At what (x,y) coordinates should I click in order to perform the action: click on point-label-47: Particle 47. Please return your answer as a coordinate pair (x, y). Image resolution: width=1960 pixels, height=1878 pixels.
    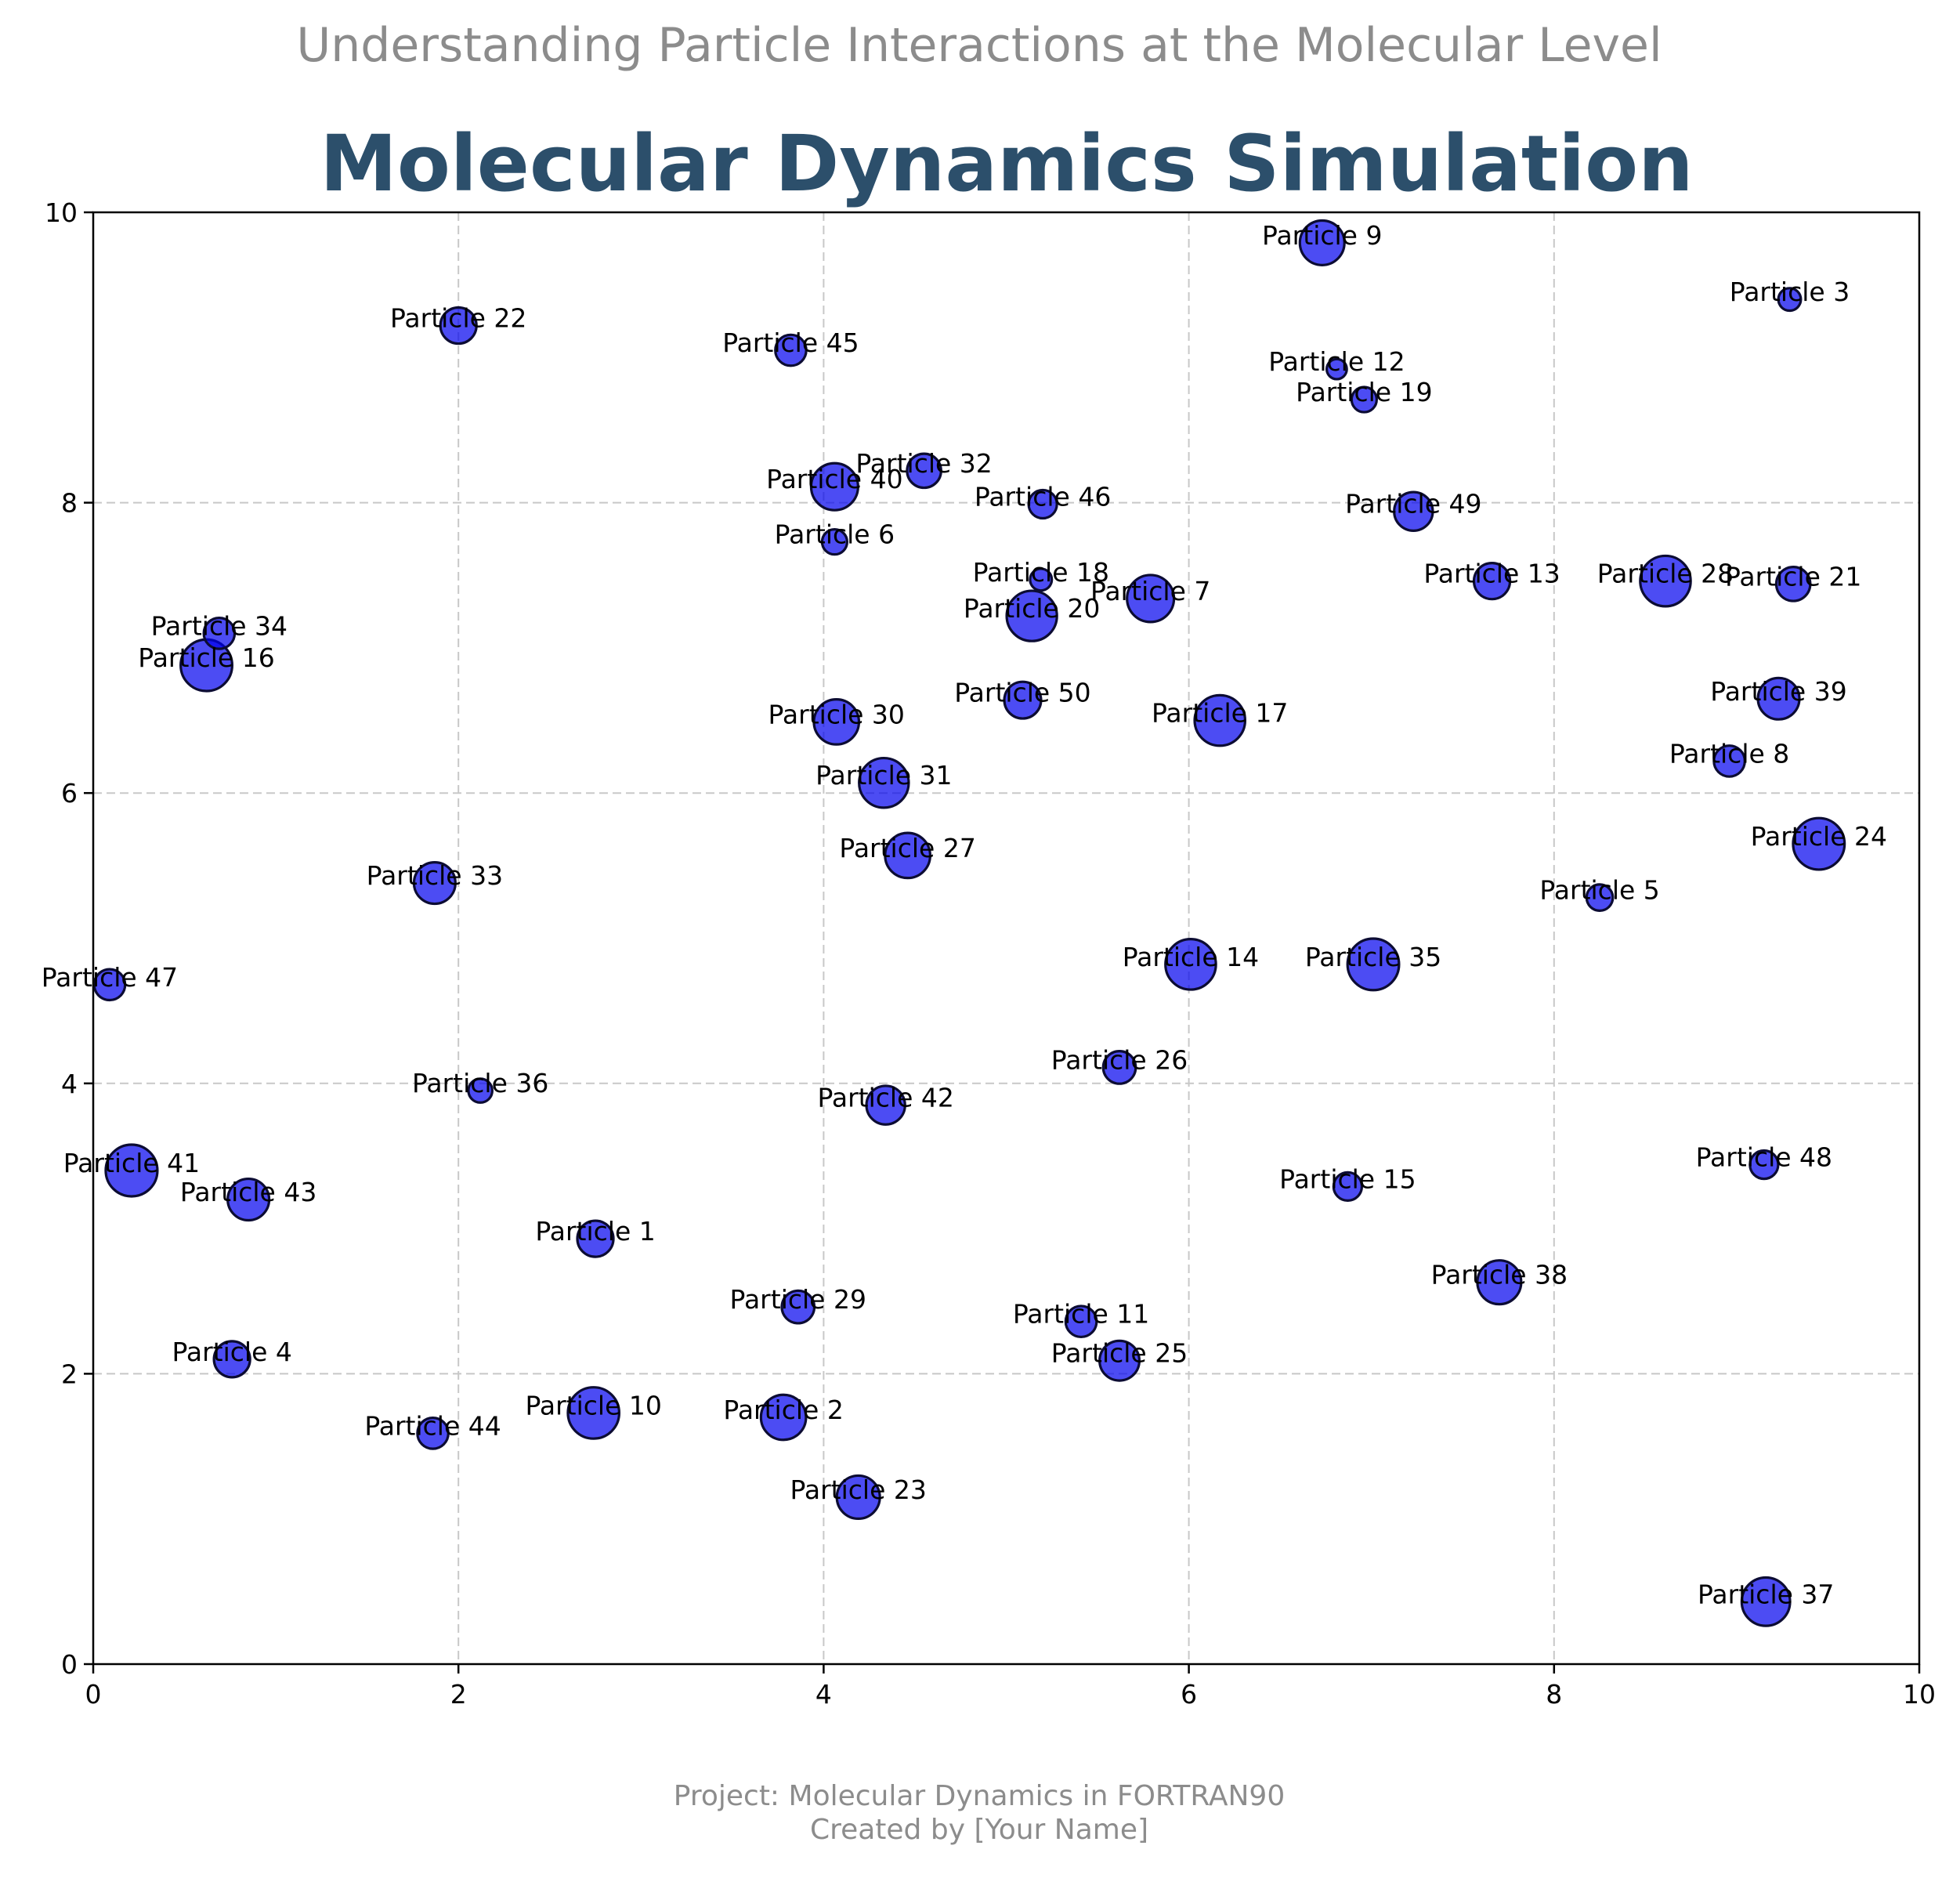
    Looking at the image, I should click on (110, 977).